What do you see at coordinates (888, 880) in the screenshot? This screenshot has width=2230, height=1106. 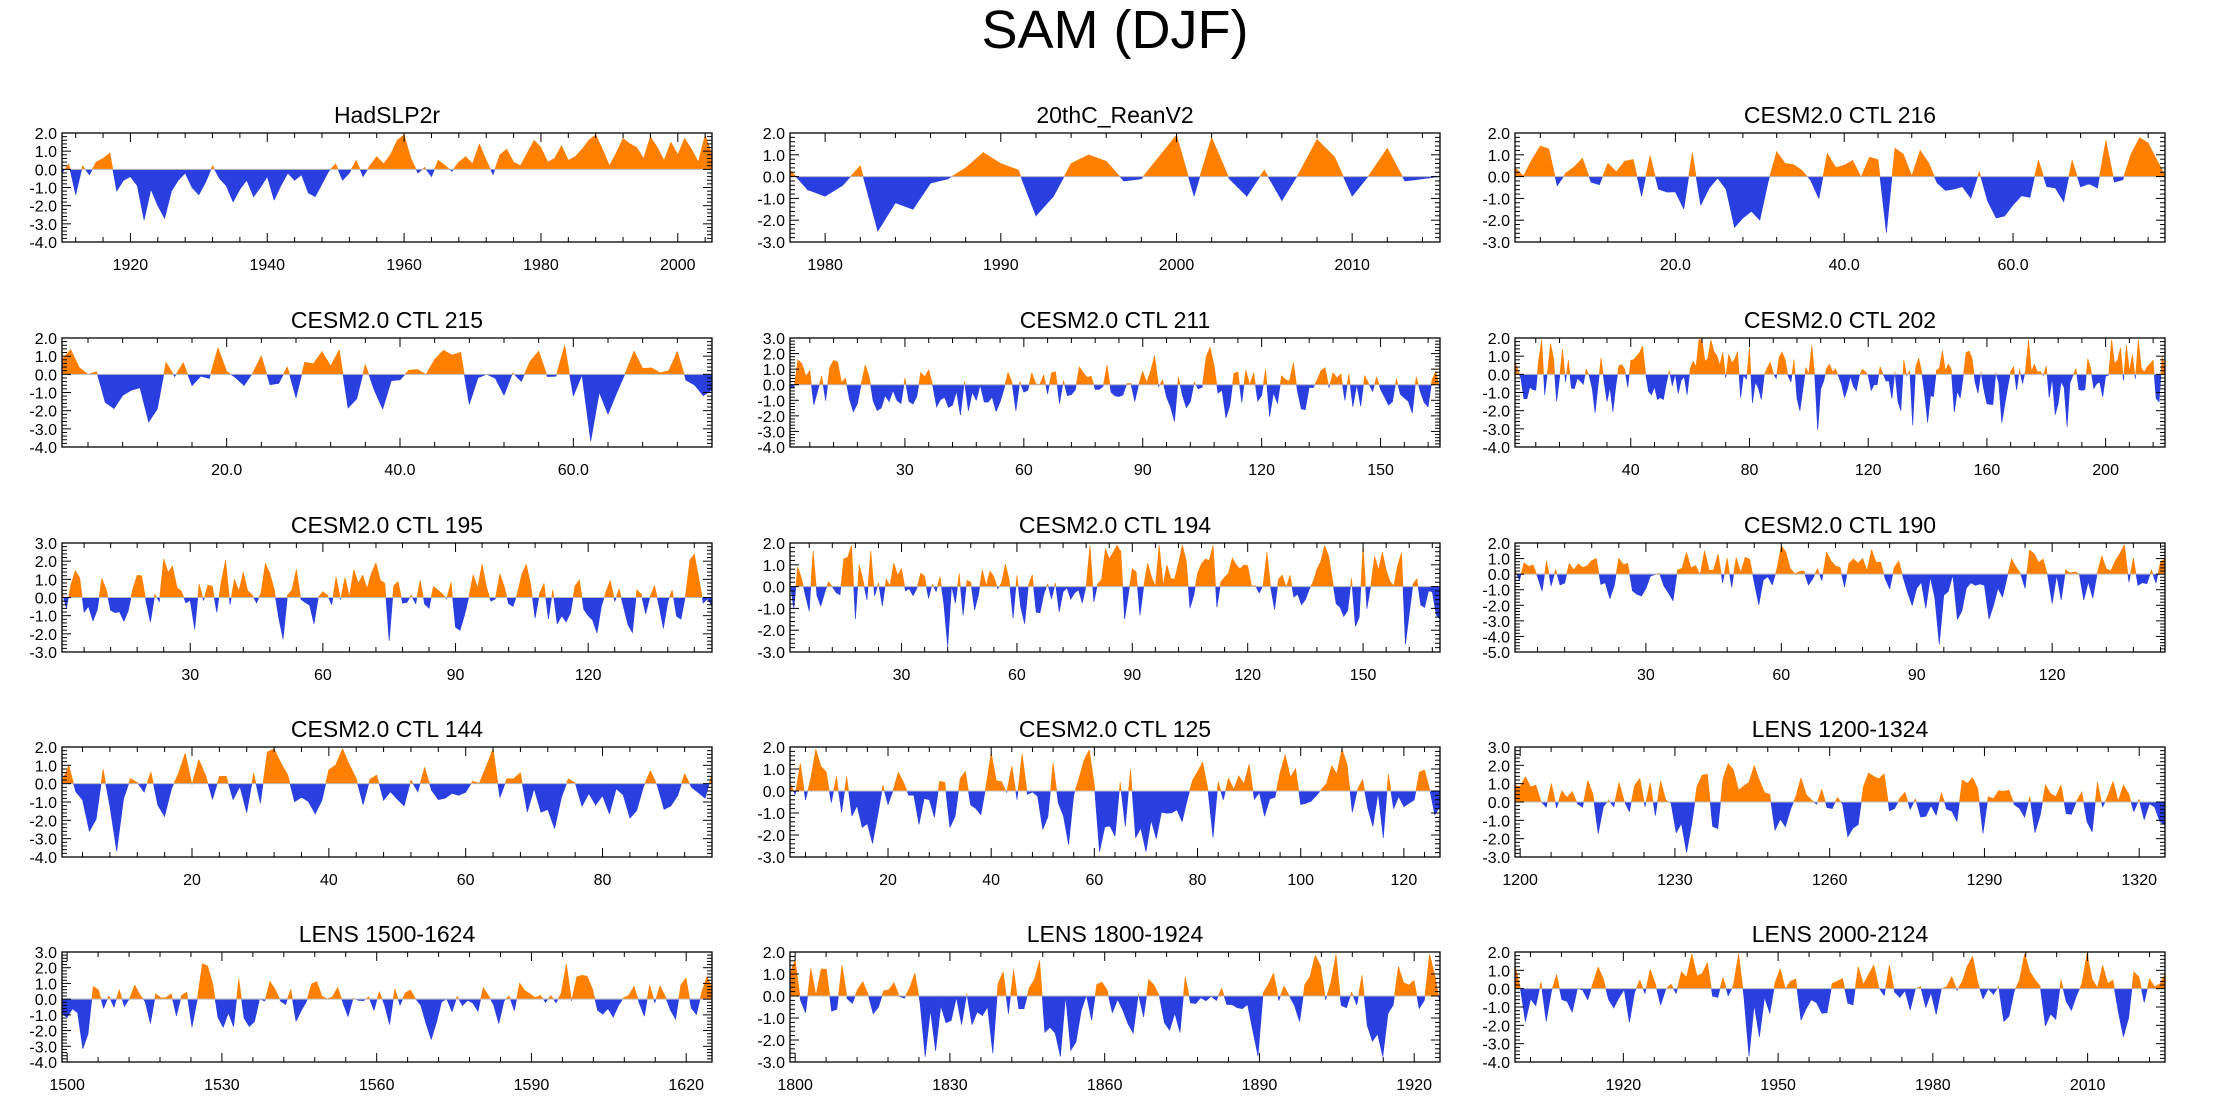 I see `x-tick-label: 20` at bounding box center [888, 880].